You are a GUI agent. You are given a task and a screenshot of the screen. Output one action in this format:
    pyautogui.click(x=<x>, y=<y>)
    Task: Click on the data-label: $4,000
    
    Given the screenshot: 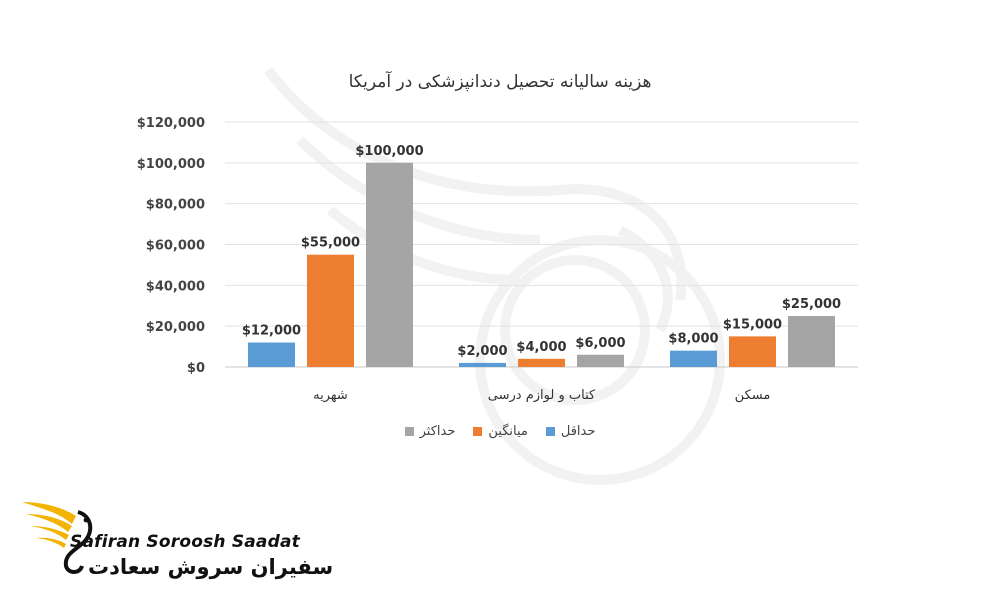 What is the action you would take?
    pyautogui.click(x=541, y=347)
    